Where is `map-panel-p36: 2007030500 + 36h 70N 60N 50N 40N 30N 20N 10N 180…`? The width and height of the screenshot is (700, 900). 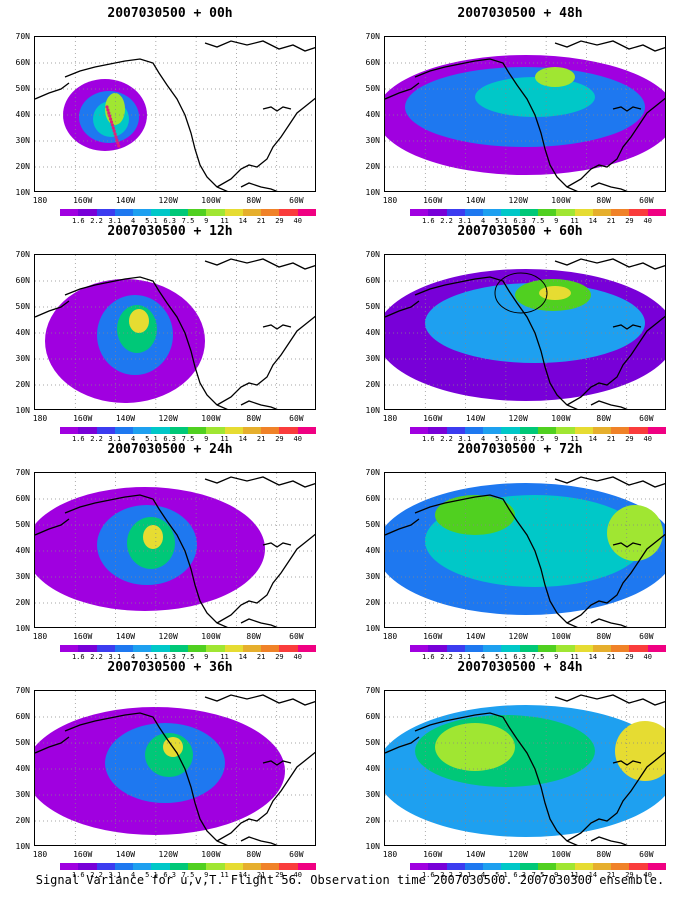
map-panel-p36: 2007030500 + 36h 70N 60N 50N 40N 30N 20N 10N 180… is located at coordinates (170, 769).